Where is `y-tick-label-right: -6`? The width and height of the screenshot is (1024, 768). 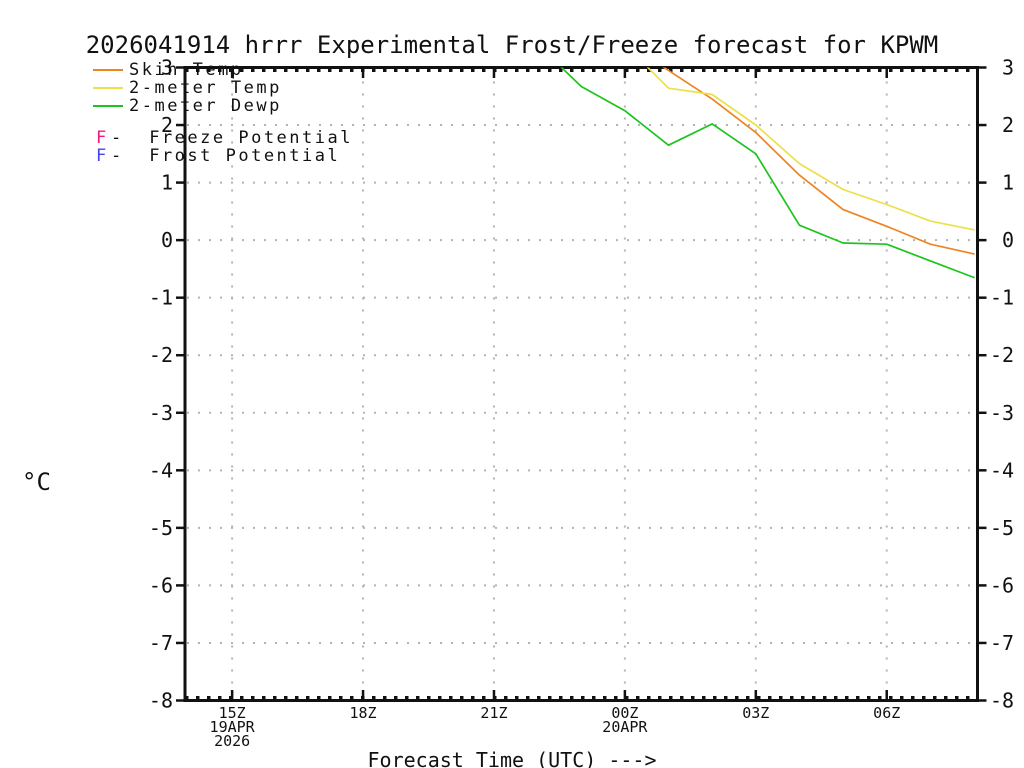
y-tick-label-right: -6 is located at coordinates (1002, 585).